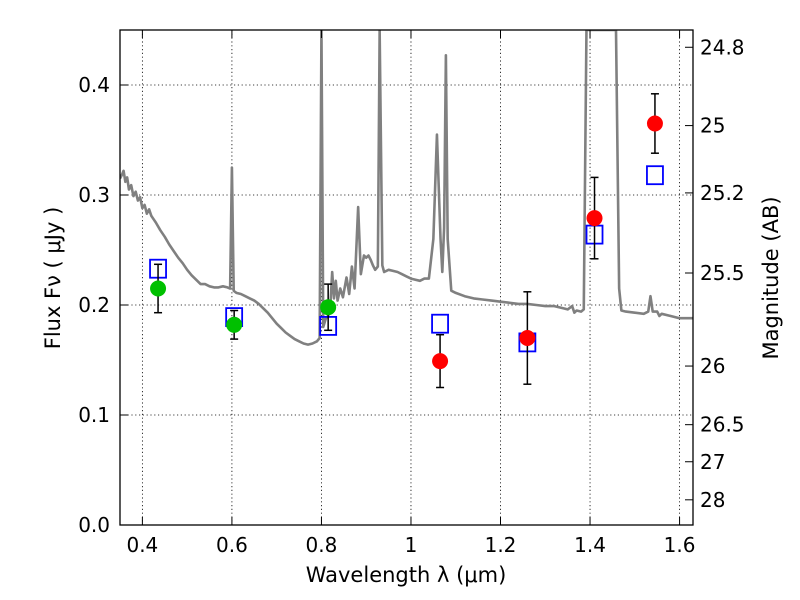 Image resolution: width=800 pixels, height=600 pixels. What do you see at coordinates (590, 545) in the screenshot?
I see `x-tick-label: 1.4` at bounding box center [590, 545].